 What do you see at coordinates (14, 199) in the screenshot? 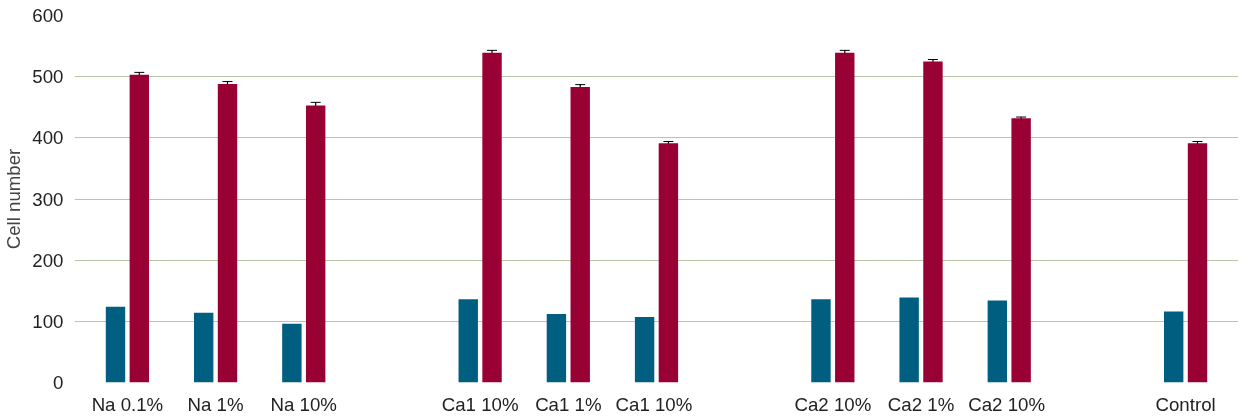
I see `y-axis-title: Cell number` at bounding box center [14, 199].